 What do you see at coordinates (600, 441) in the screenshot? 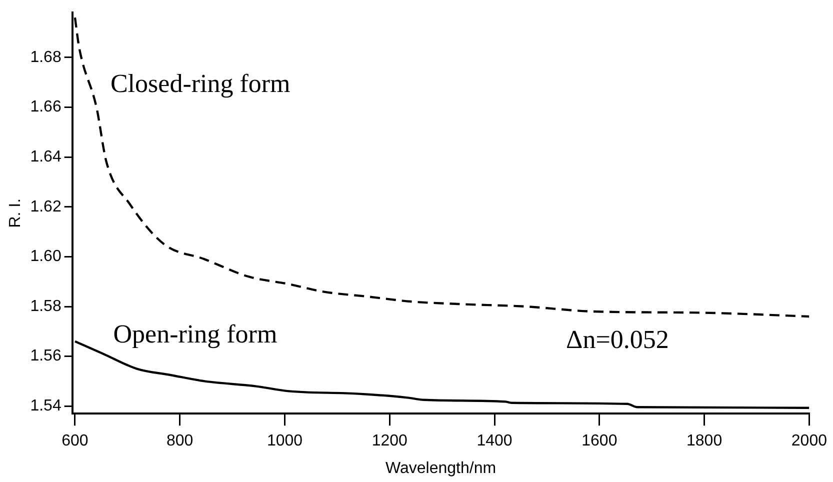
I see `x-tick-label: 1600` at bounding box center [600, 441].